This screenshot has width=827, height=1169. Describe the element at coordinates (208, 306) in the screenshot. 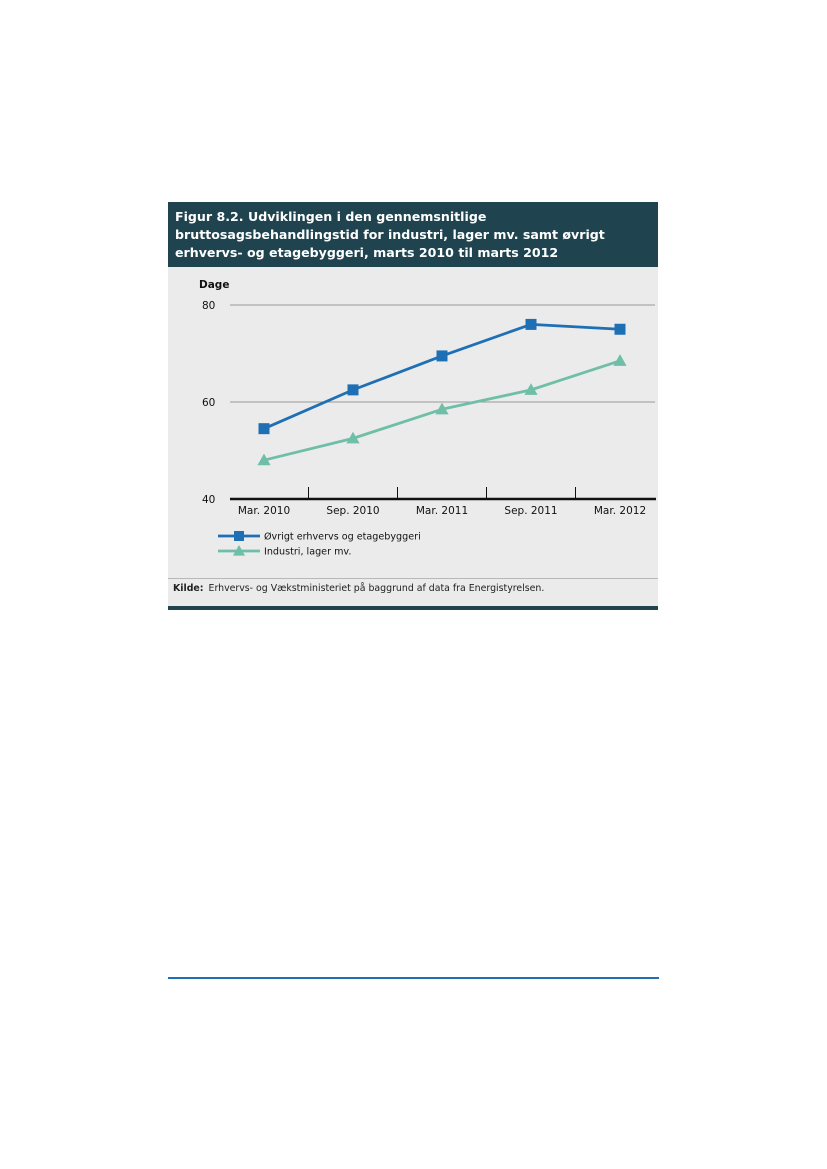

I see `y-tick-label: 80` at that location.